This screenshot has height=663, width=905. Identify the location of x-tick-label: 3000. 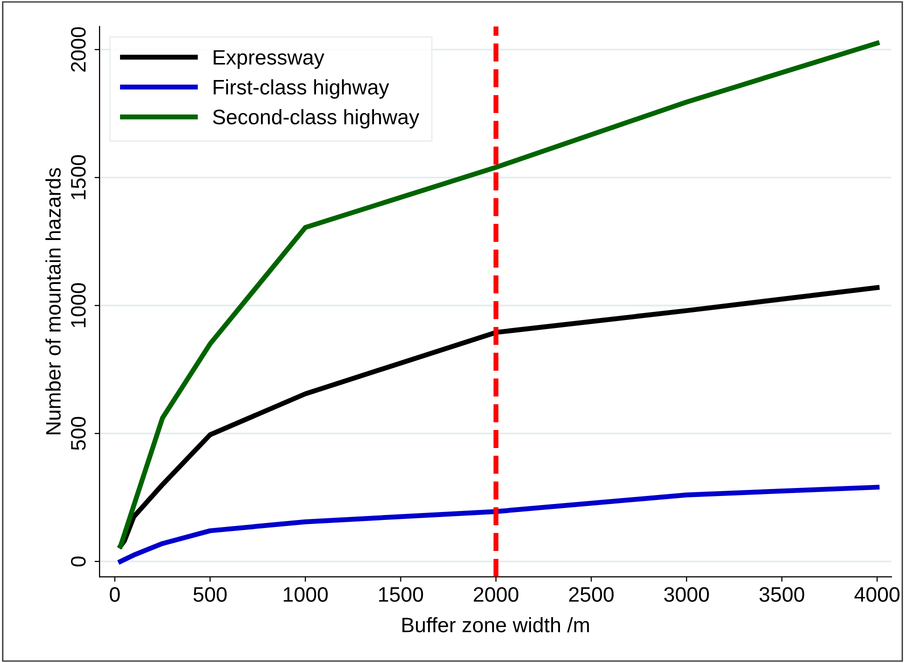
(686, 594).